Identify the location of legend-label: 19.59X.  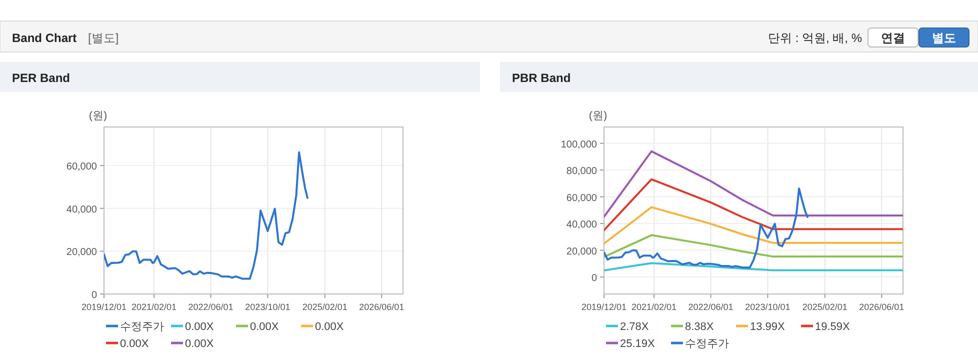
(833, 327).